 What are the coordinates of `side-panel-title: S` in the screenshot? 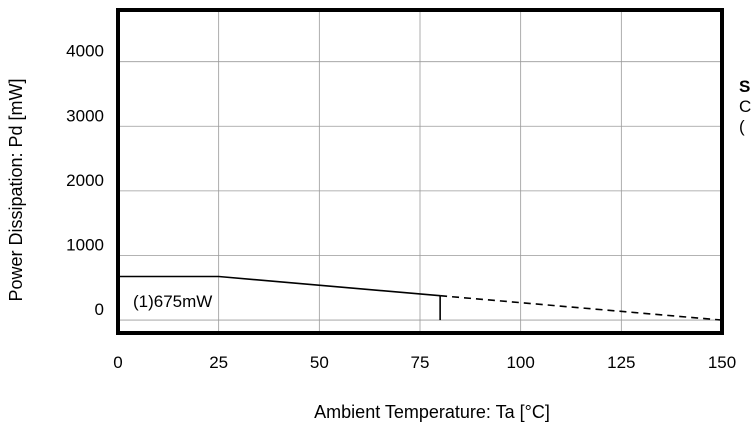 It's located at (744, 86).